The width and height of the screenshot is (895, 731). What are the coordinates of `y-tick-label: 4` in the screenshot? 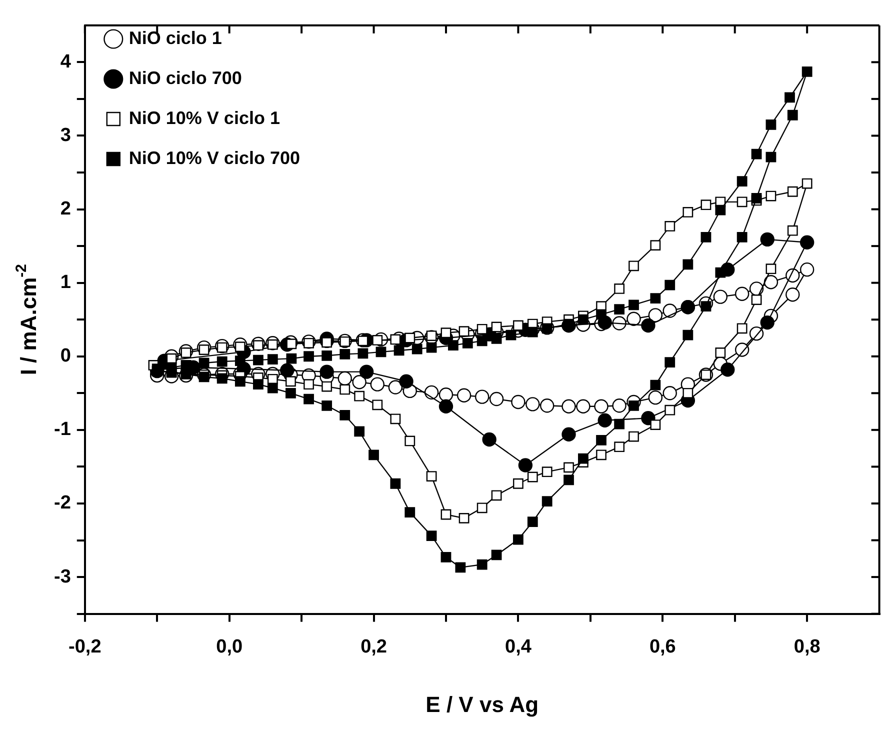 It's located at (66, 61).